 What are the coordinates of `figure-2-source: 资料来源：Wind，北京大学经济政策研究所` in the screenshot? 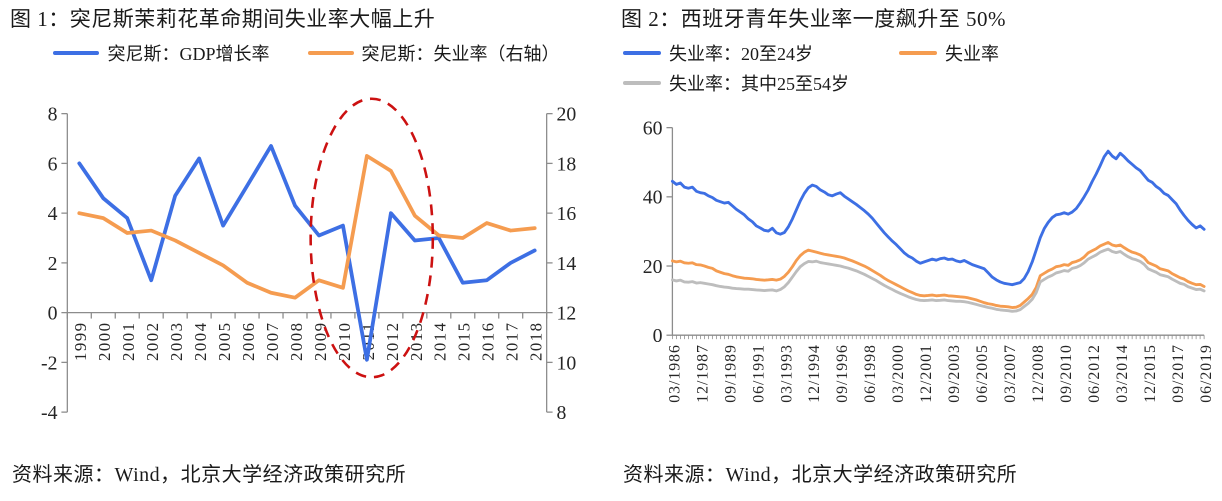 It's located at (820, 475).